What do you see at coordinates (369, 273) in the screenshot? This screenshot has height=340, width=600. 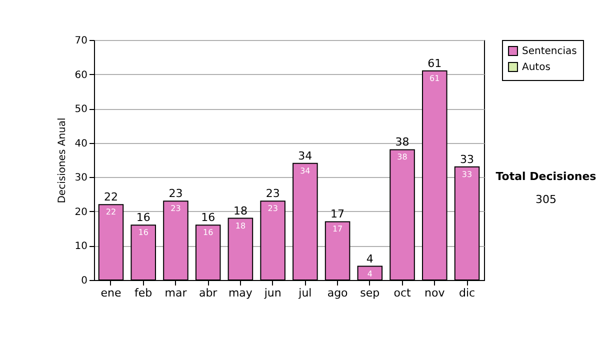 I see `data-label: 4` at bounding box center [369, 273].